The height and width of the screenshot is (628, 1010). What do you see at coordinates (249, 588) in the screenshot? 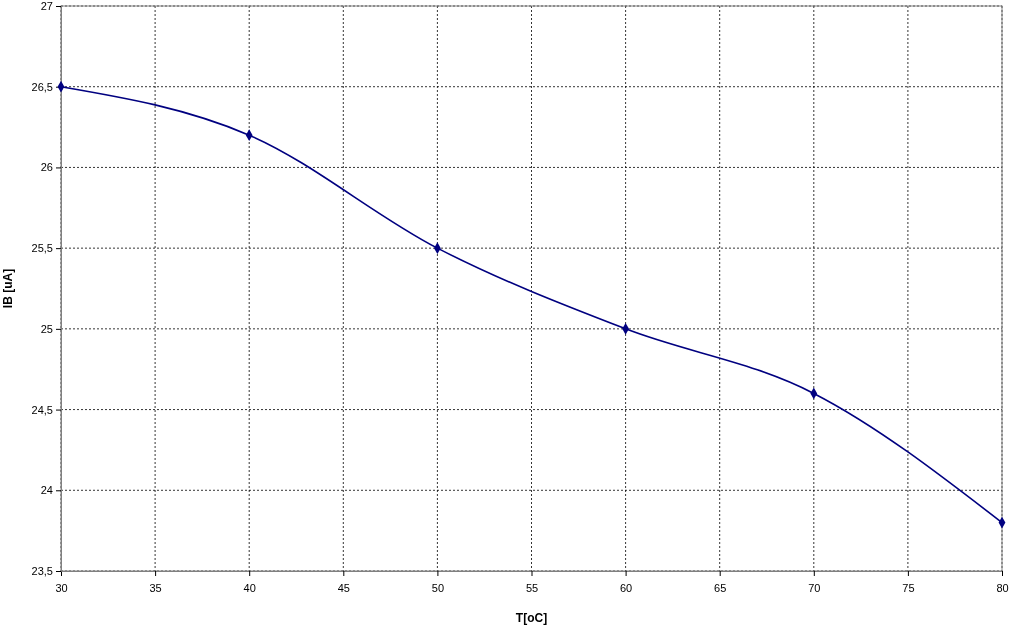
I see `x-tick-label: 40` at bounding box center [249, 588].